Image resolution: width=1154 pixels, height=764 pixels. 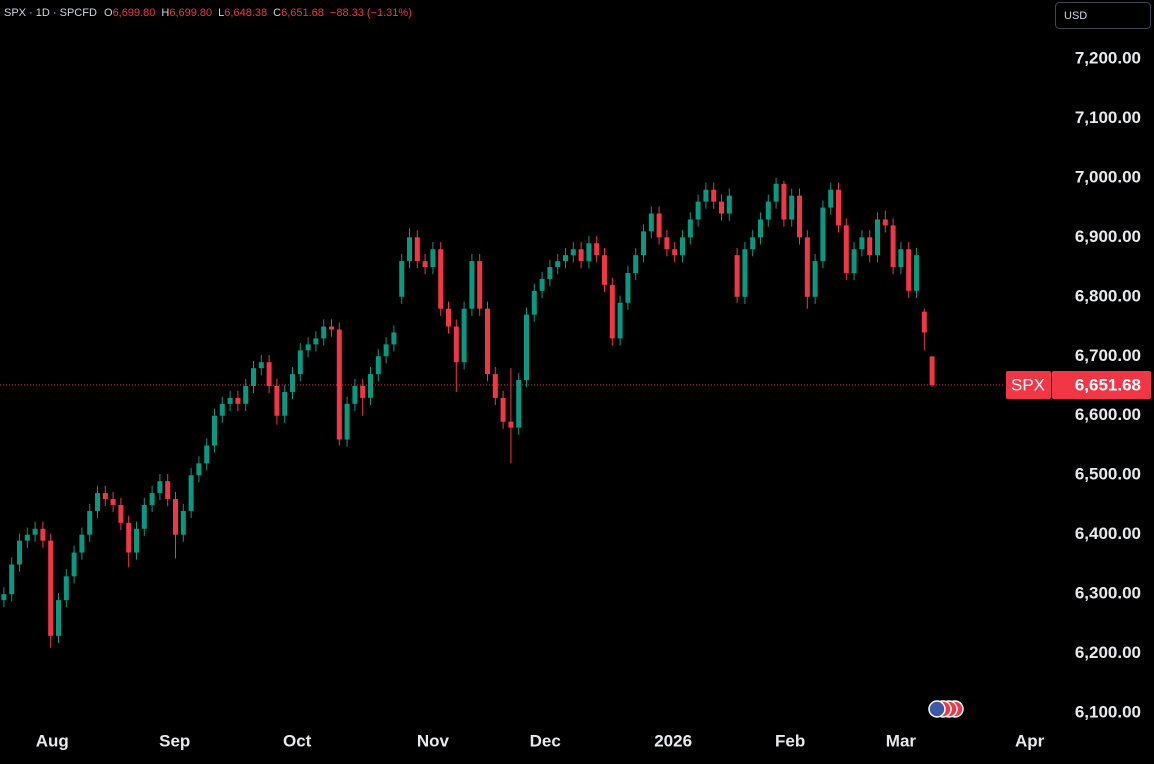 I want to click on symbol-line: SPX · 1D · SPCFD, so click(x=50, y=13).